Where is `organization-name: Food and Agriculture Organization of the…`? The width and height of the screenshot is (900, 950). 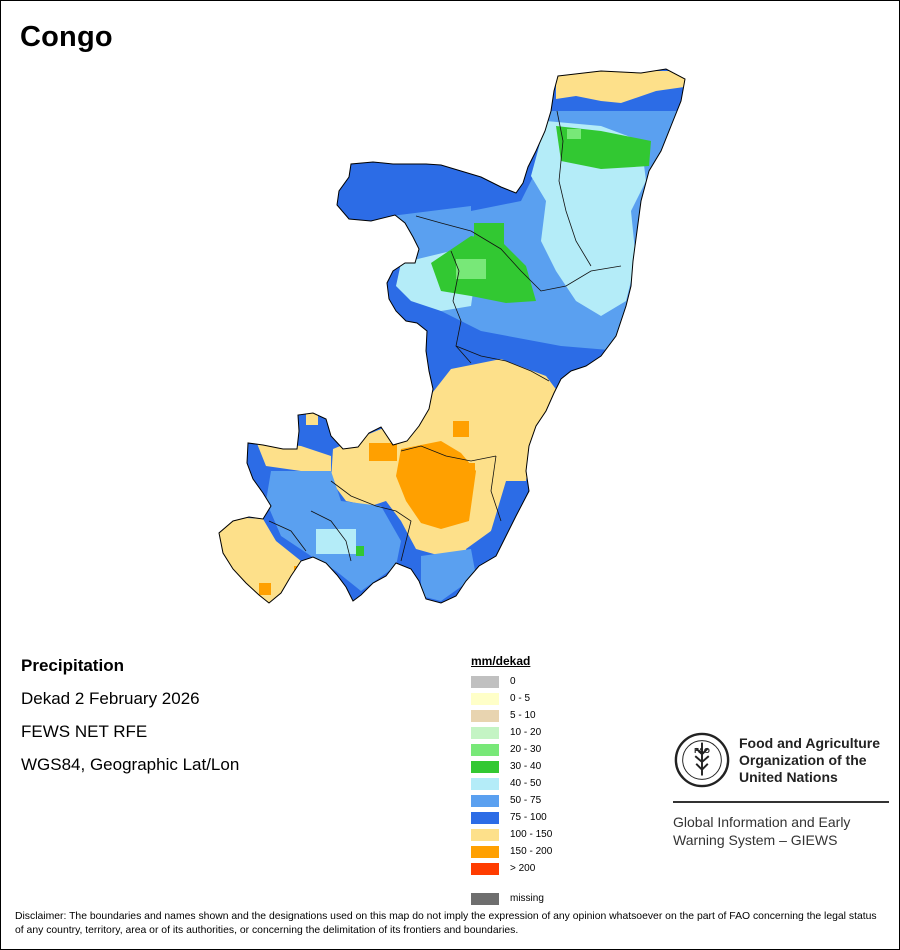 organization-name: Food and Agriculture Organization of the… is located at coordinates (810, 759).